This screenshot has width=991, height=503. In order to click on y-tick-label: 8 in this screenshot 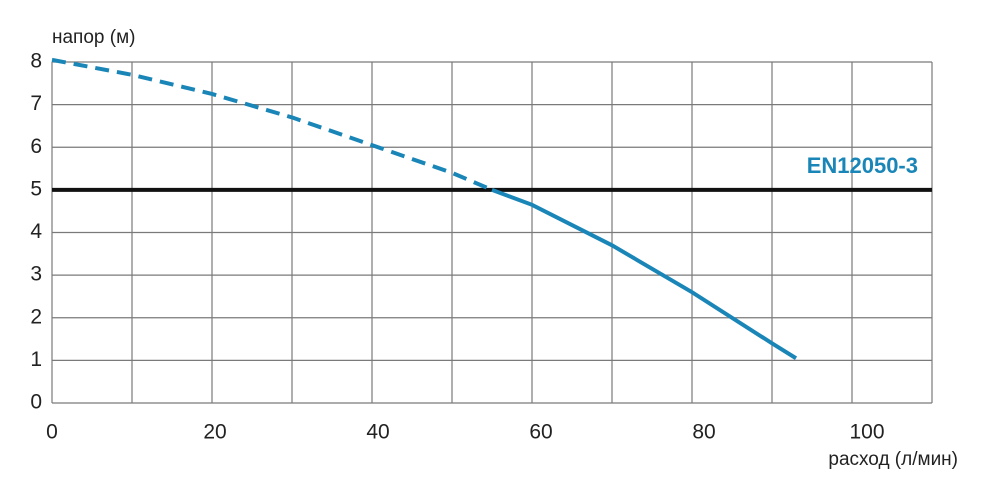, I will do `click(36, 61)`.